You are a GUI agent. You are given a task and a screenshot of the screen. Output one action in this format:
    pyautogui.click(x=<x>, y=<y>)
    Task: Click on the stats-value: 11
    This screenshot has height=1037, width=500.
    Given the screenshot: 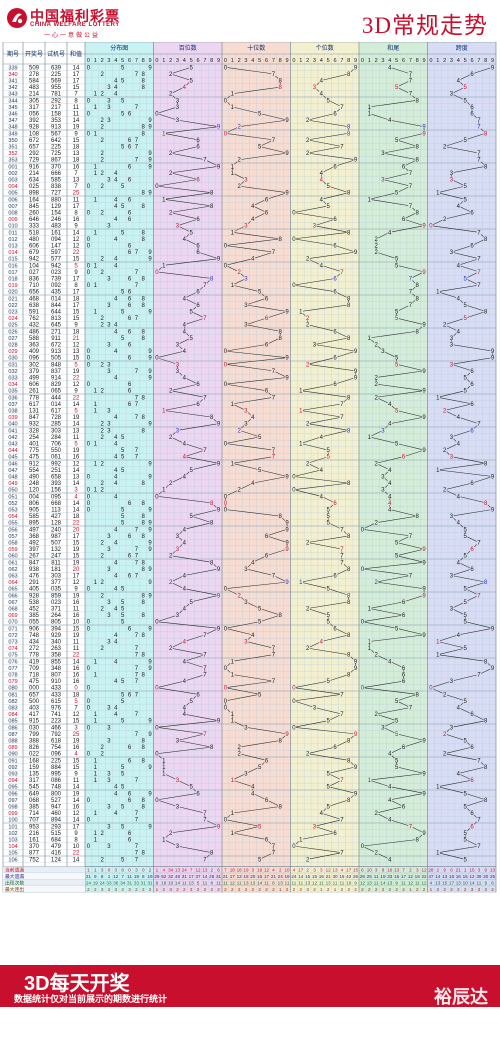 What is the action you would take?
    pyautogui.click(x=376, y=876)
    